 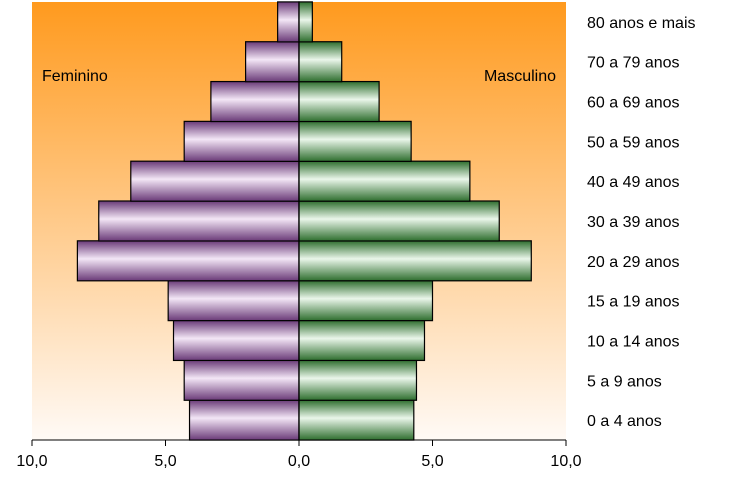 I want to click on category-label-10-14: 10 a 14 anos, so click(x=633, y=341).